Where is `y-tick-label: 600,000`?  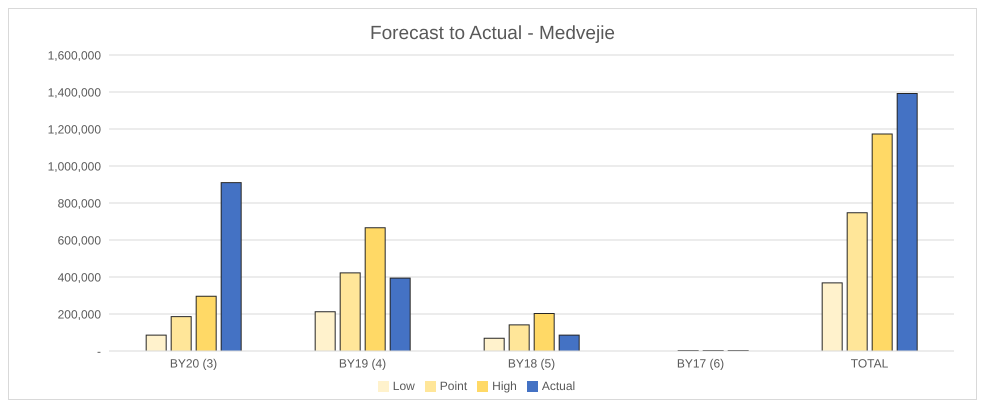
y-tick-label: 600,000 is located at coordinates (80, 240).